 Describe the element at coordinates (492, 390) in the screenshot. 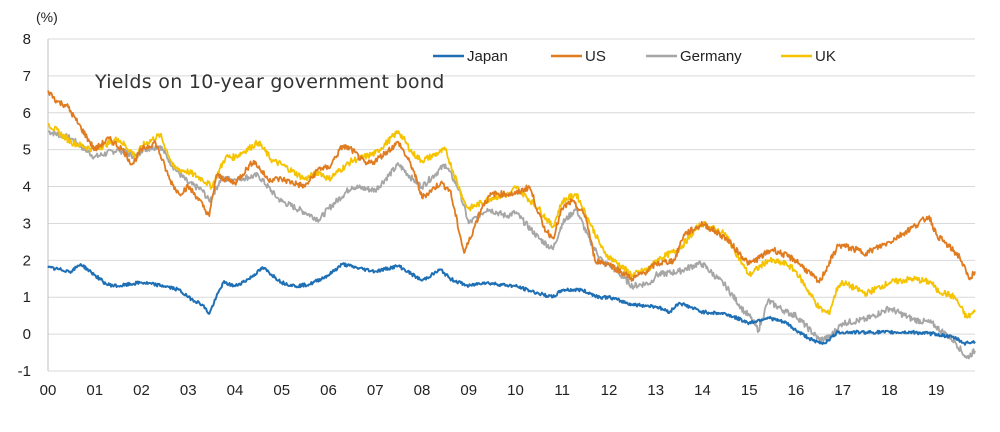

I see `x-axis-tick-labels: 00 01 02 03 04 05 06 07 08 09 10 11 12 13 14 15 16 17 18 19` at that location.